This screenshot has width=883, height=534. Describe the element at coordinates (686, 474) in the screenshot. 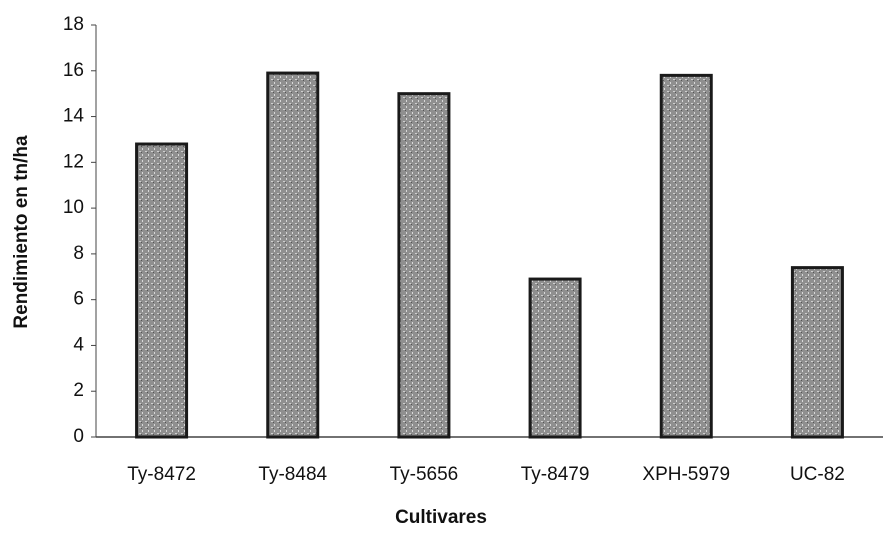

I see `x-tick-label: XPH-5979` at that location.